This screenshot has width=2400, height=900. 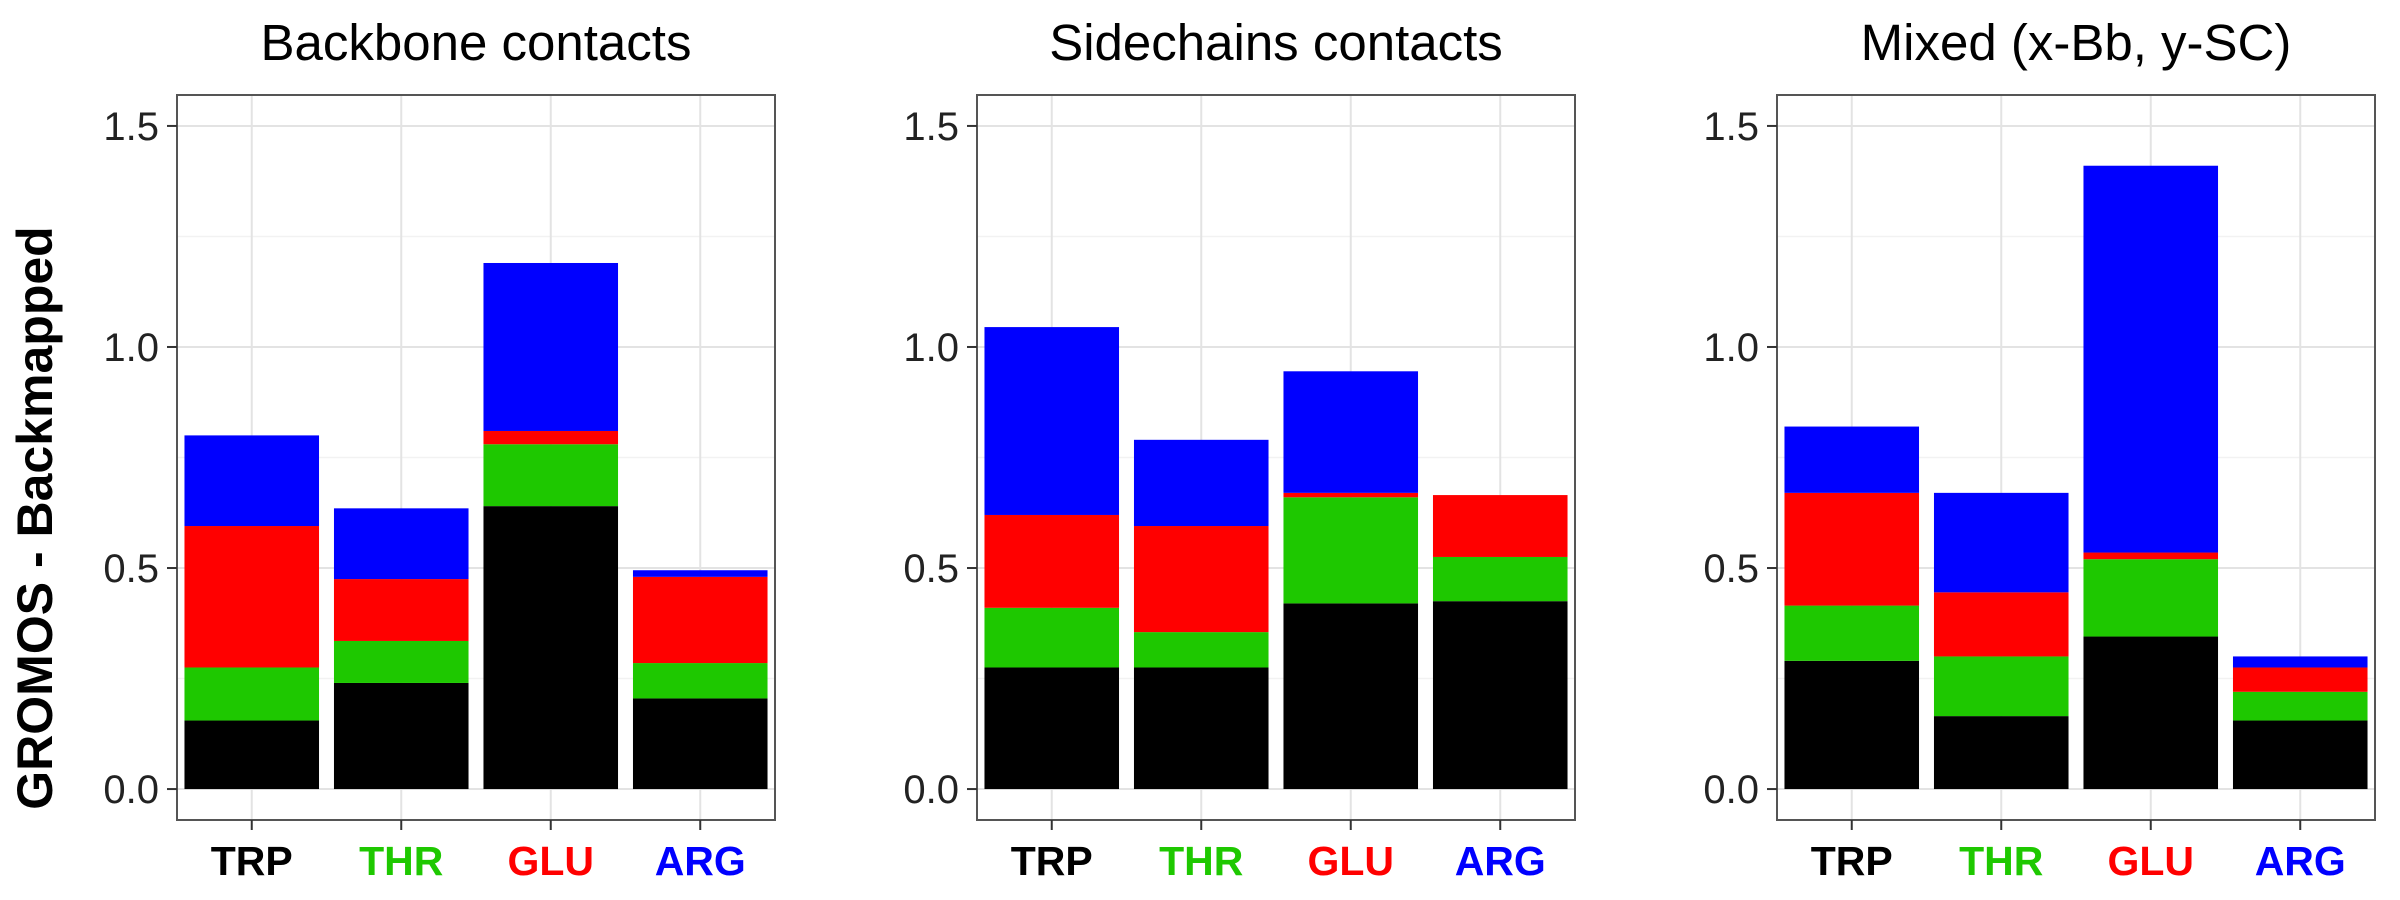 I want to click on panel-title: Backbone contacts, so click(x=476, y=42).